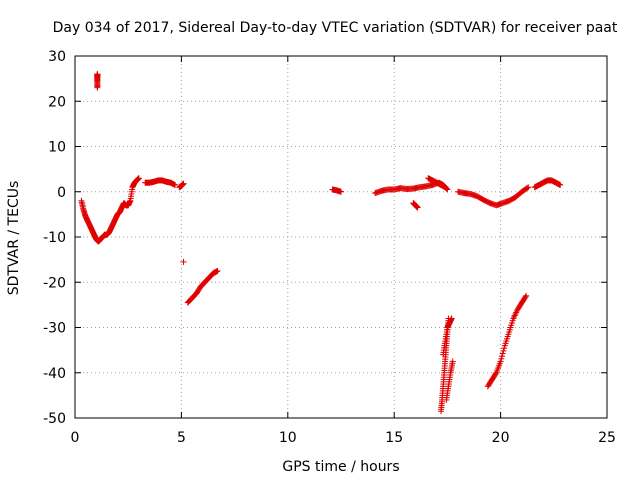 The image size is (640, 480). What do you see at coordinates (57, 148) in the screenshot?
I see `y-tick-label: 10` at bounding box center [57, 148].